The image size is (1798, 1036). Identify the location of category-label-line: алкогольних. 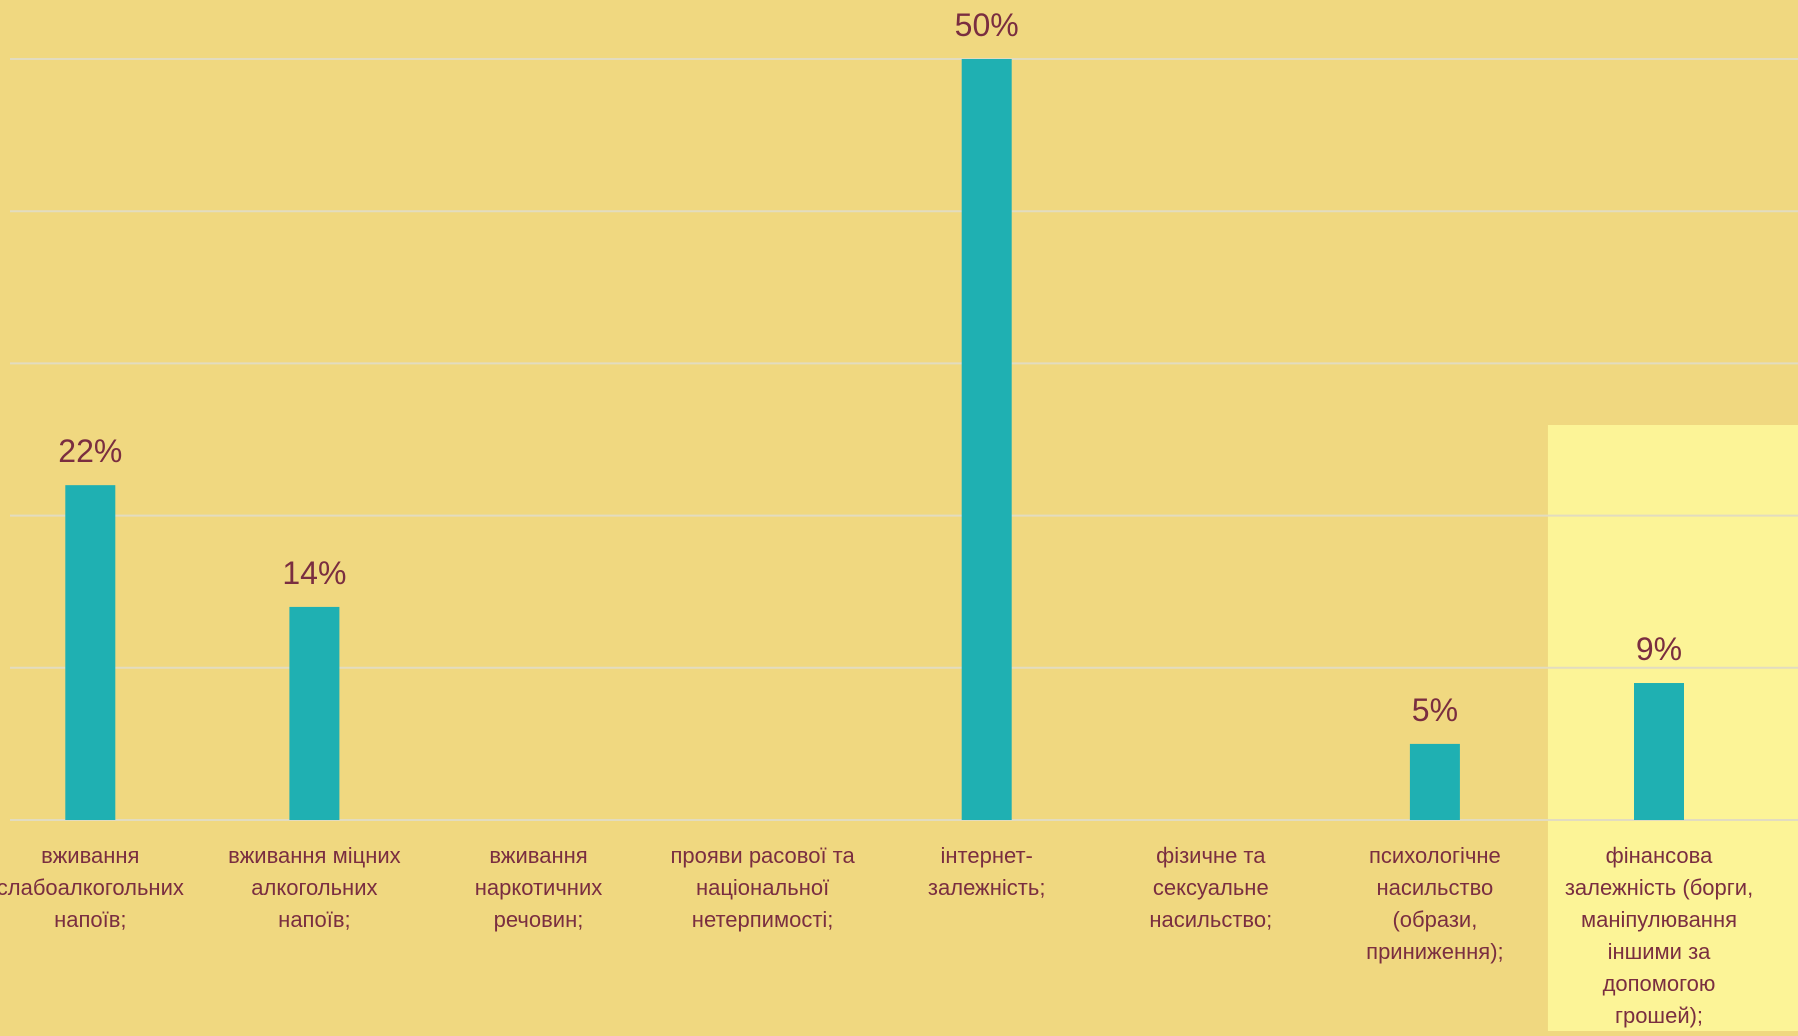
(314, 887).